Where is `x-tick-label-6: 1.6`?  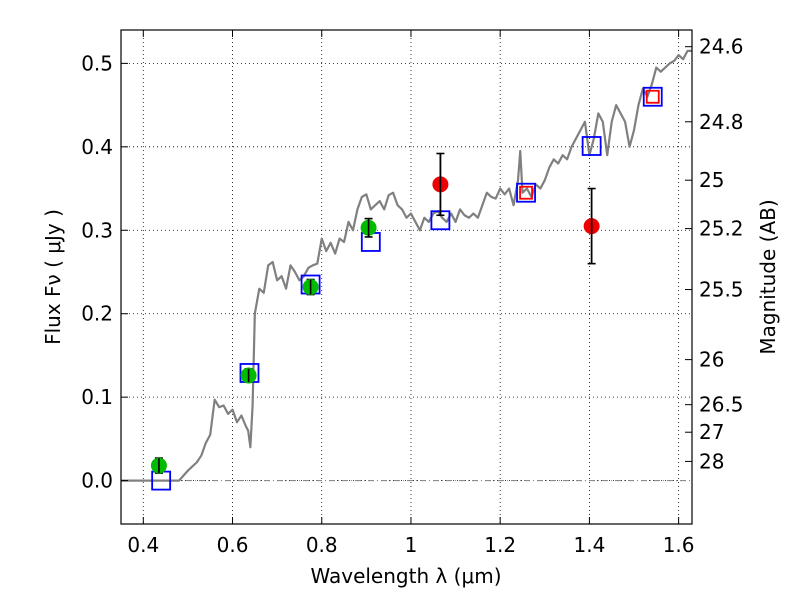
x-tick-label-6: 1.6 is located at coordinates (679, 545).